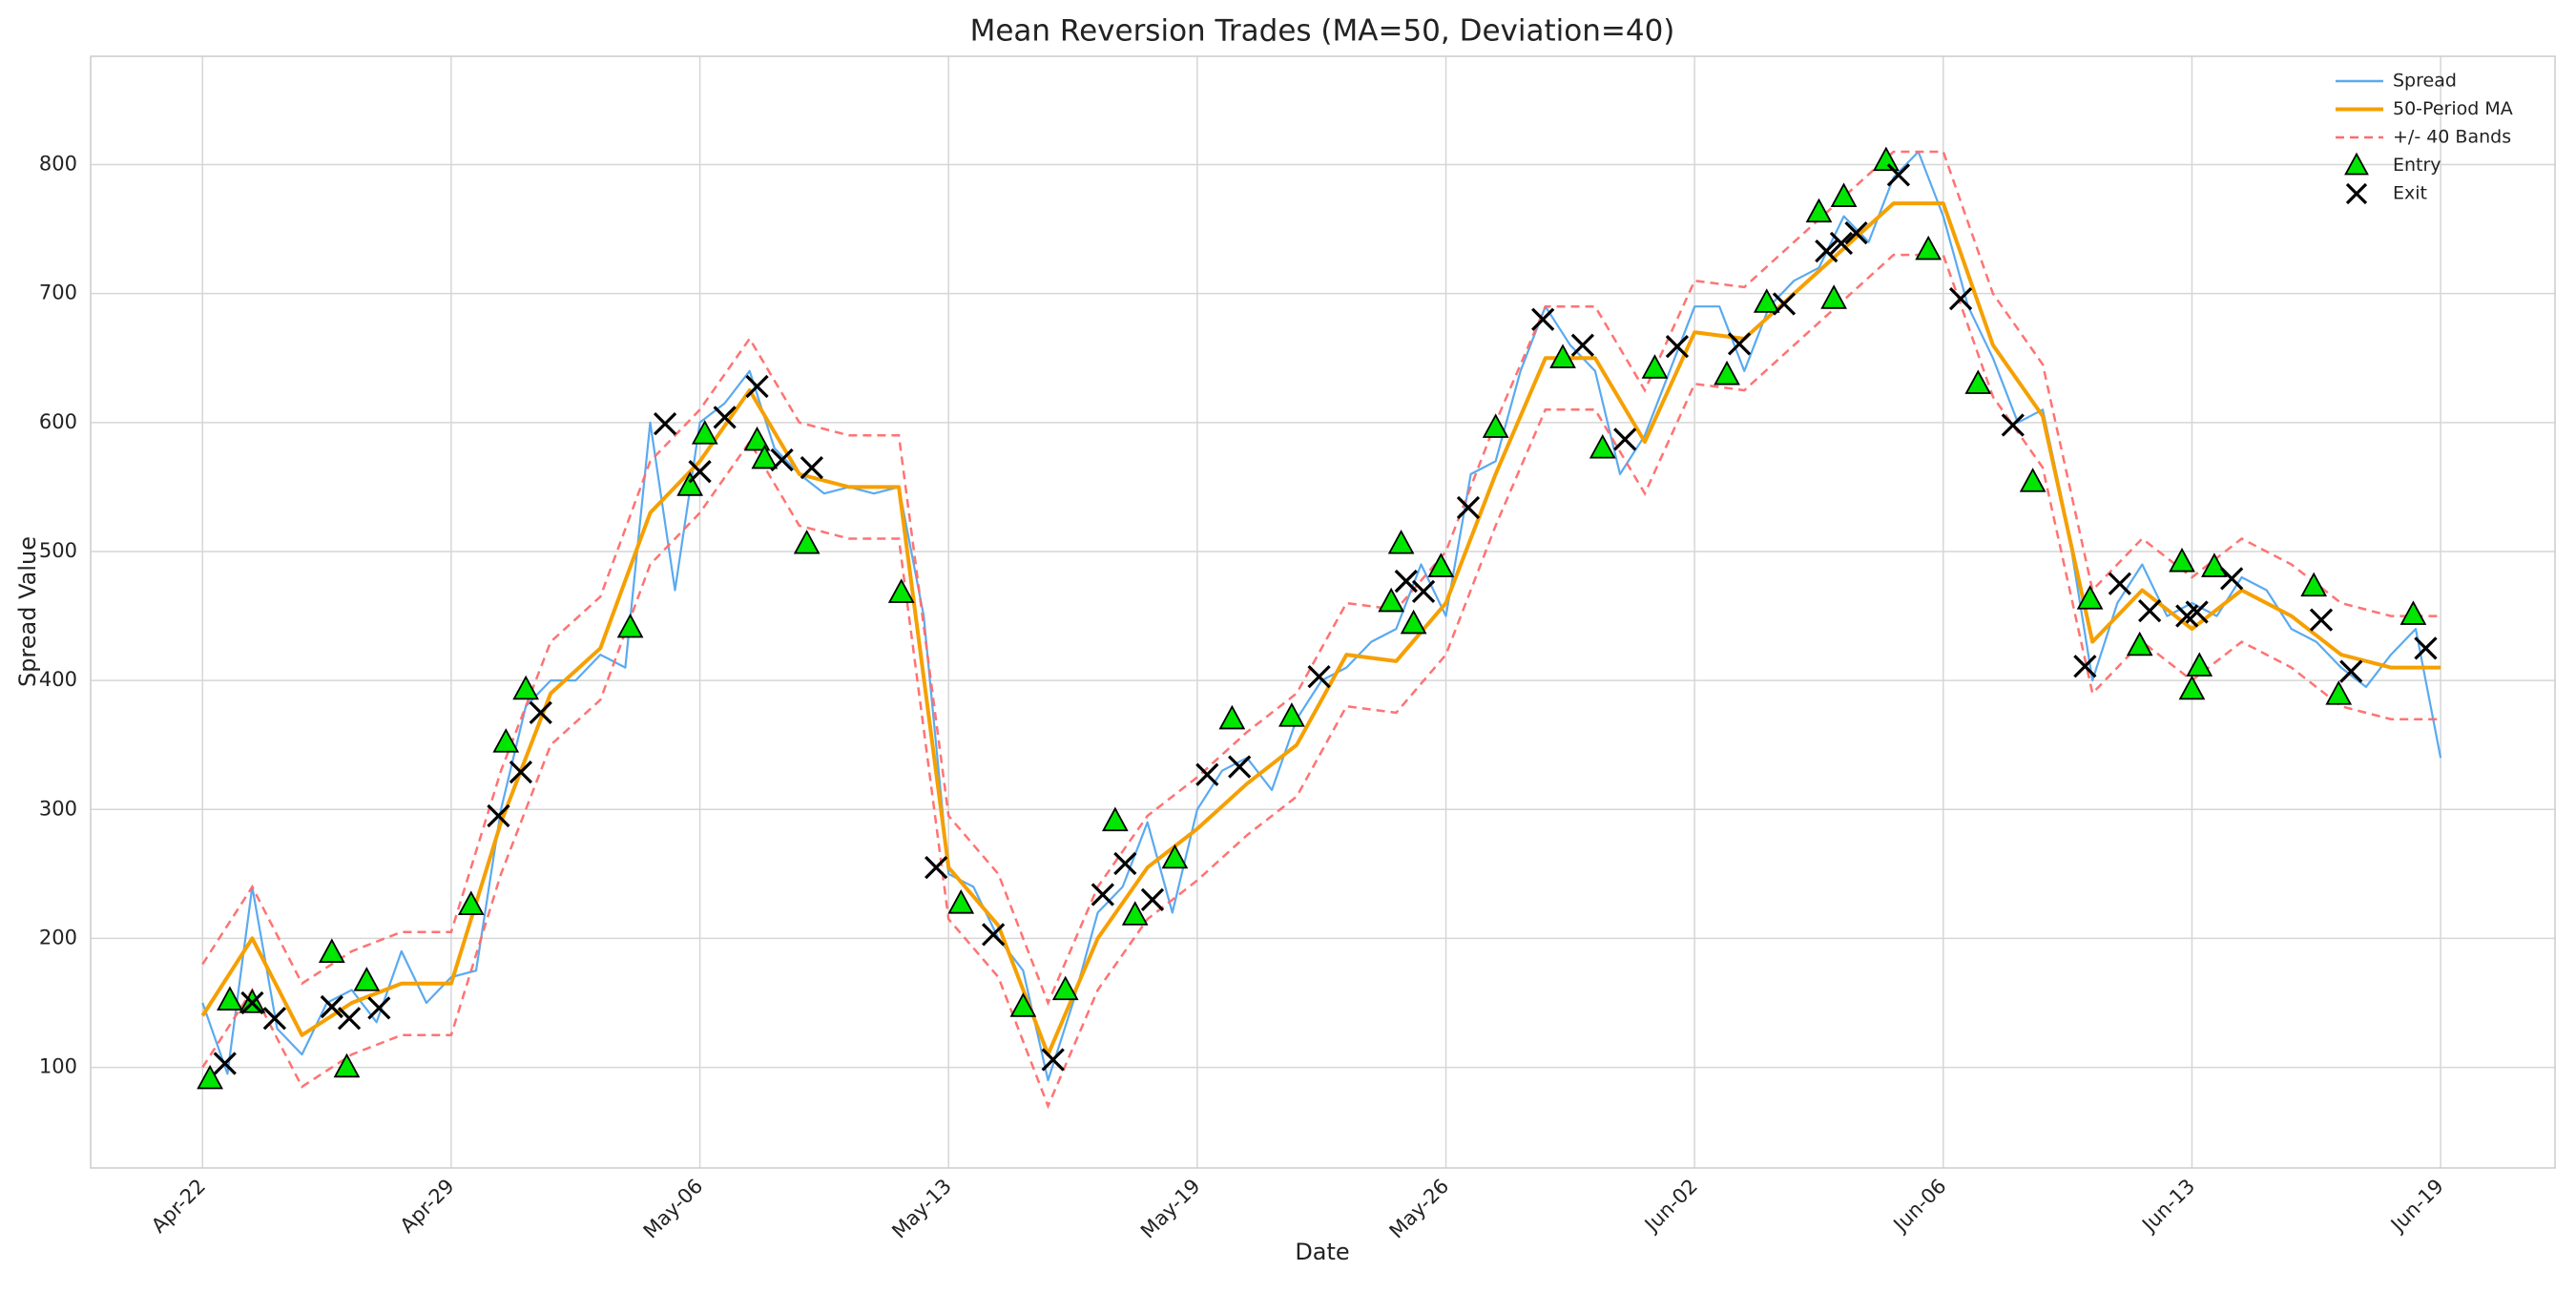 The height and width of the screenshot is (1292, 2576). I want to click on legend-label: +/- 40 Bands, so click(2452, 138).